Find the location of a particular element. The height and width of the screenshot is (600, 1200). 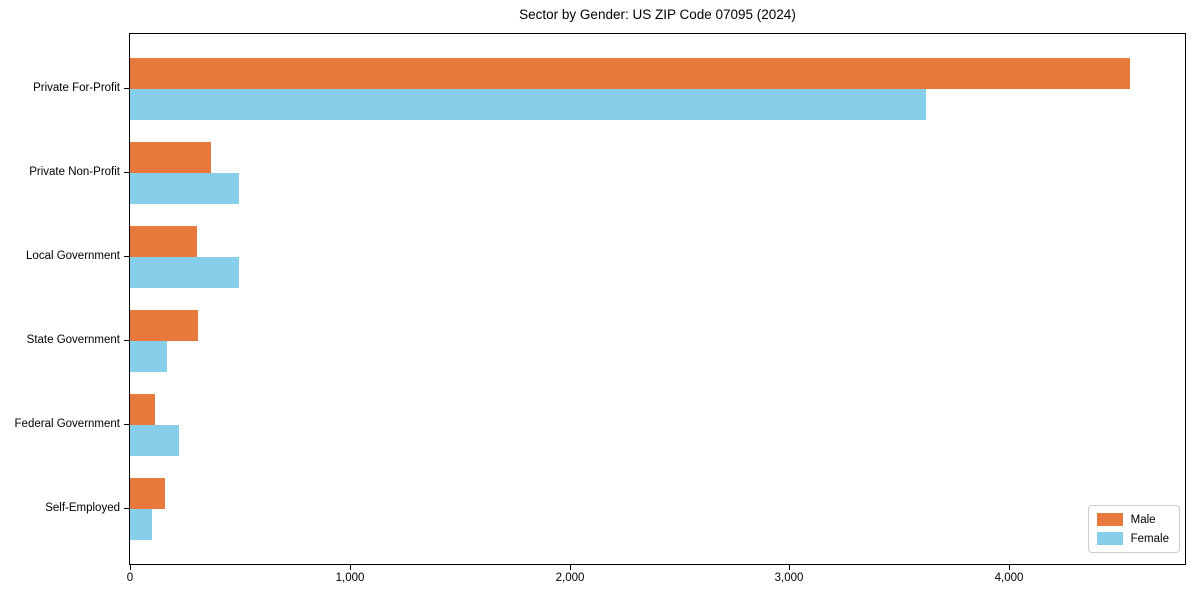

legend-item-female: Female is located at coordinates (1132, 538).